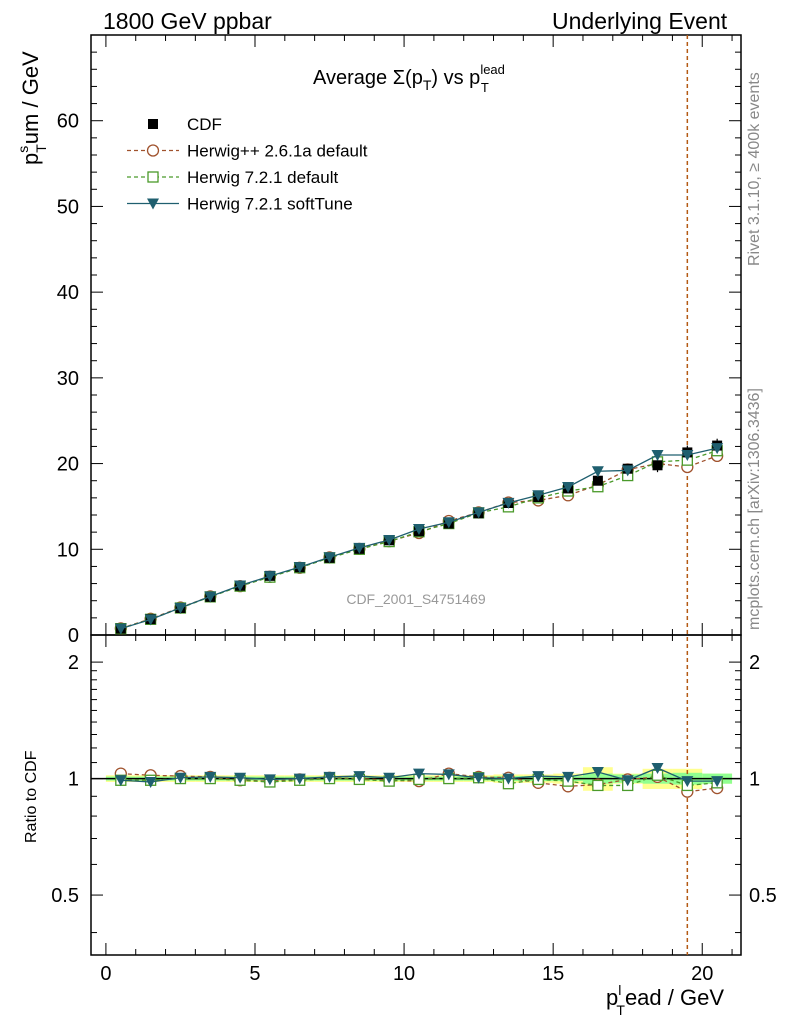  Describe the element at coordinates (68, 293) in the screenshot. I see `y-tick-label: 40` at that location.